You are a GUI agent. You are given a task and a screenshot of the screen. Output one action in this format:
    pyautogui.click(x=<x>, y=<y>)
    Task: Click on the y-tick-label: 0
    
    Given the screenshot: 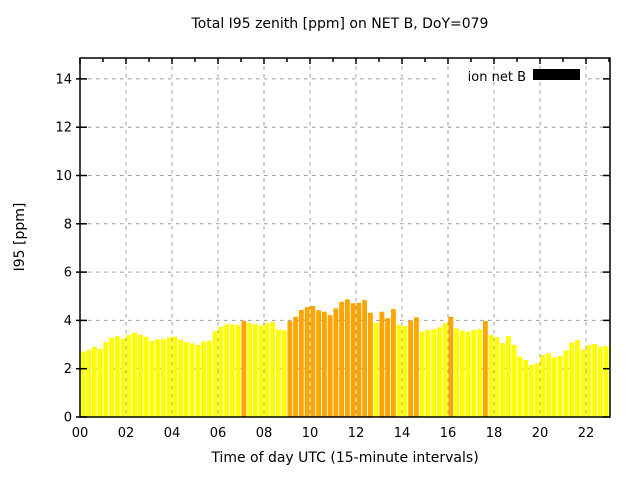 What is the action you would take?
    pyautogui.click(x=68, y=418)
    